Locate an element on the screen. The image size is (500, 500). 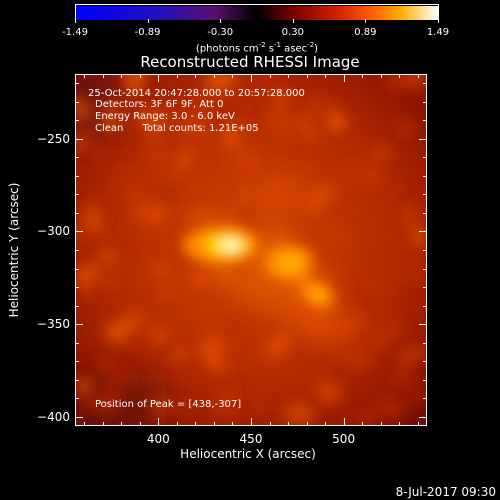
y-tick-label: −300 is located at coordinates (53, 231).